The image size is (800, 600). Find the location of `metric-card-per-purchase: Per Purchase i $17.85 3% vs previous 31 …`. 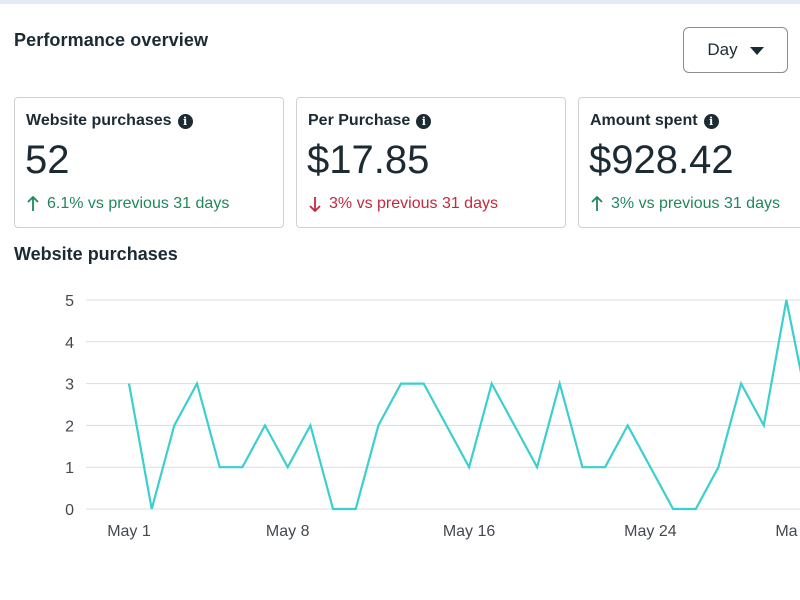

metric-card-per-purchase: Per Purchase i $17.85 3% vs previous 31 … is located at coordinates (431, 162).